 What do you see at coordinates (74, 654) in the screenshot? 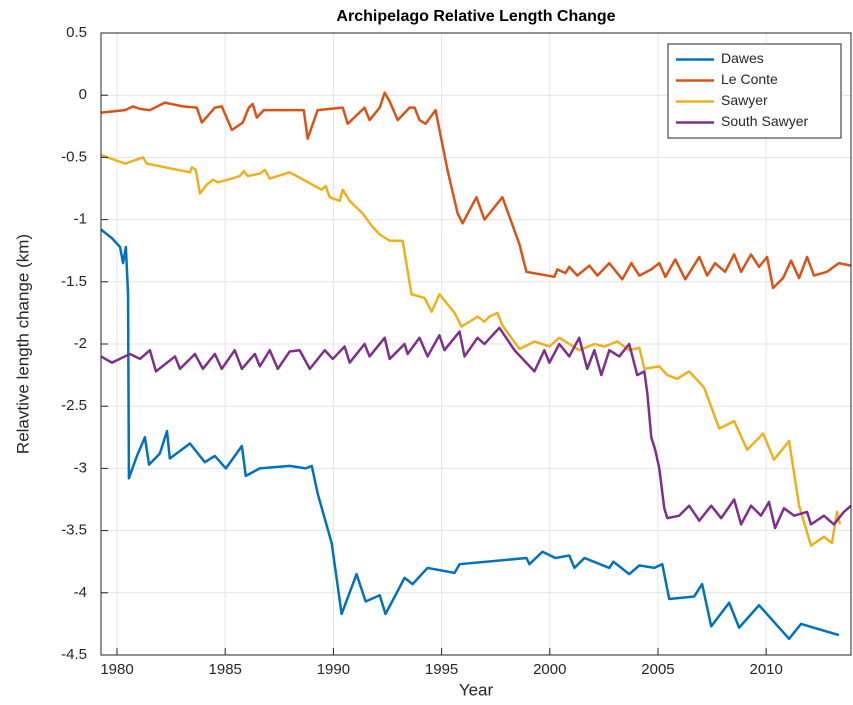
I see `y-tick-label: -4.5` at bounding box center [74, 654].